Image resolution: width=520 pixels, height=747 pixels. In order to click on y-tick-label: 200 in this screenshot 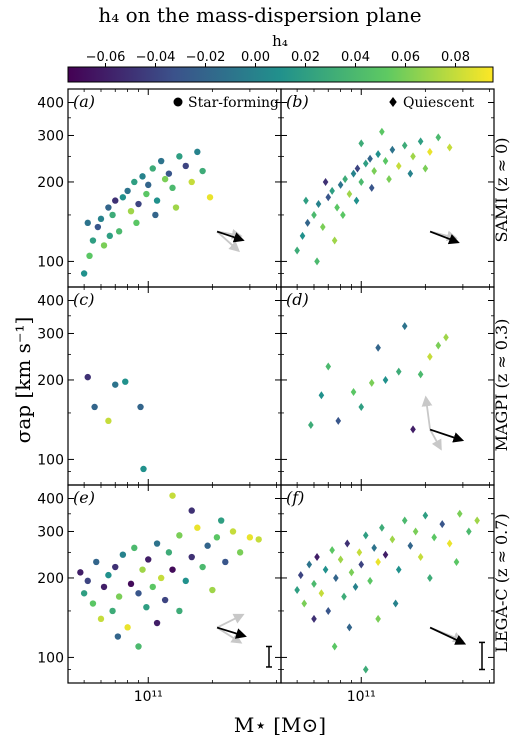, I will do `click(50, 579)`.